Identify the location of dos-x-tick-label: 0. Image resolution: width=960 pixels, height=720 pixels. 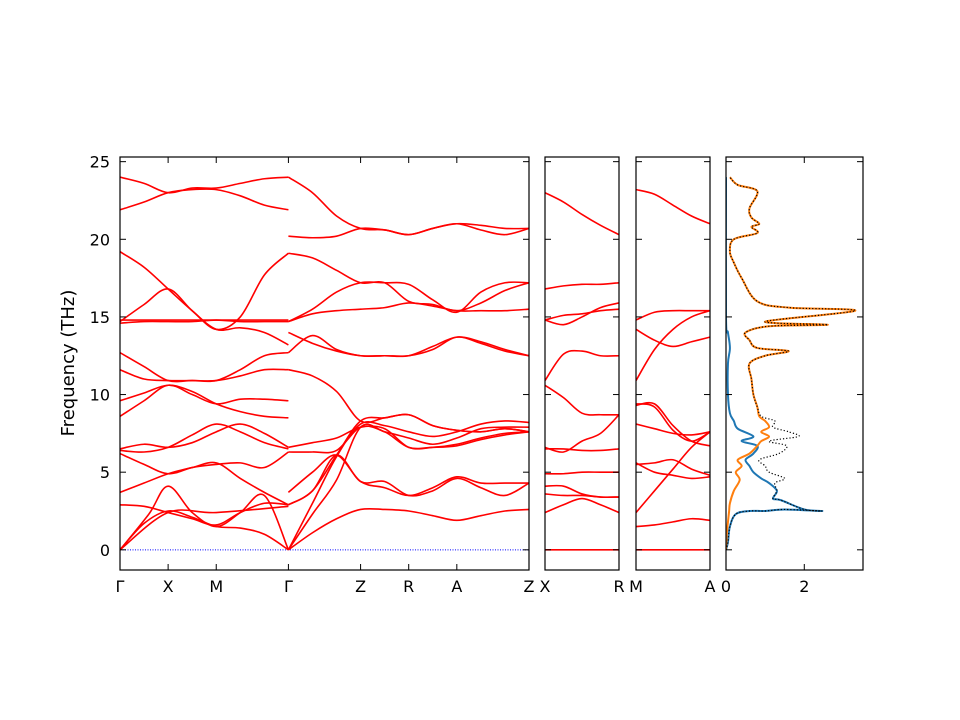
(726, 586).